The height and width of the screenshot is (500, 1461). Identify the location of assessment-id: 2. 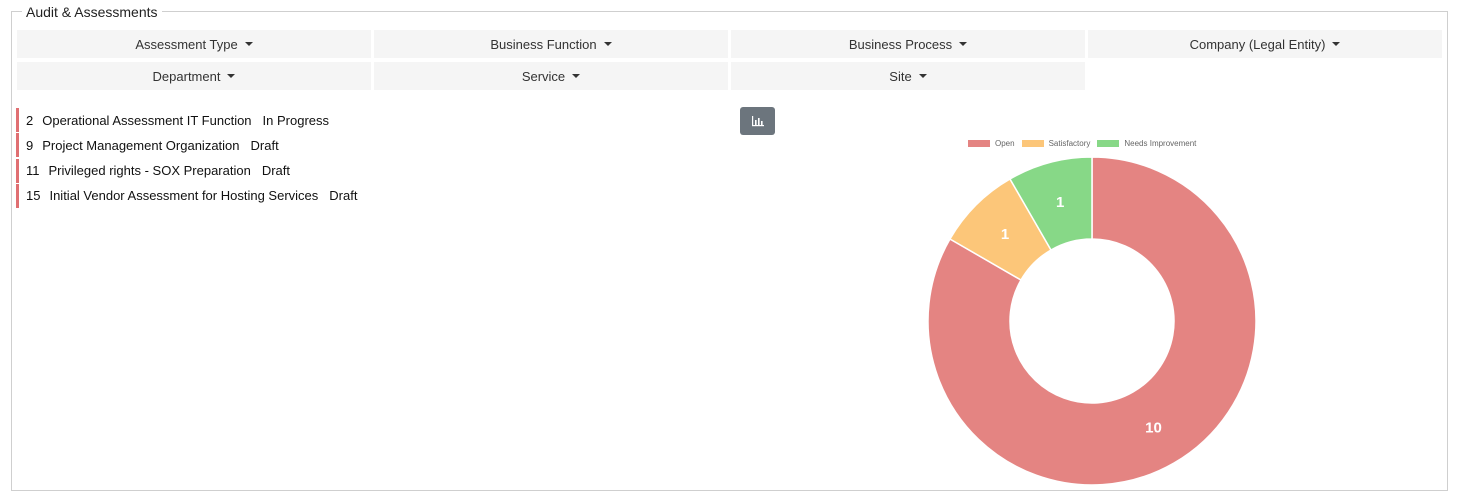
(30, 120).